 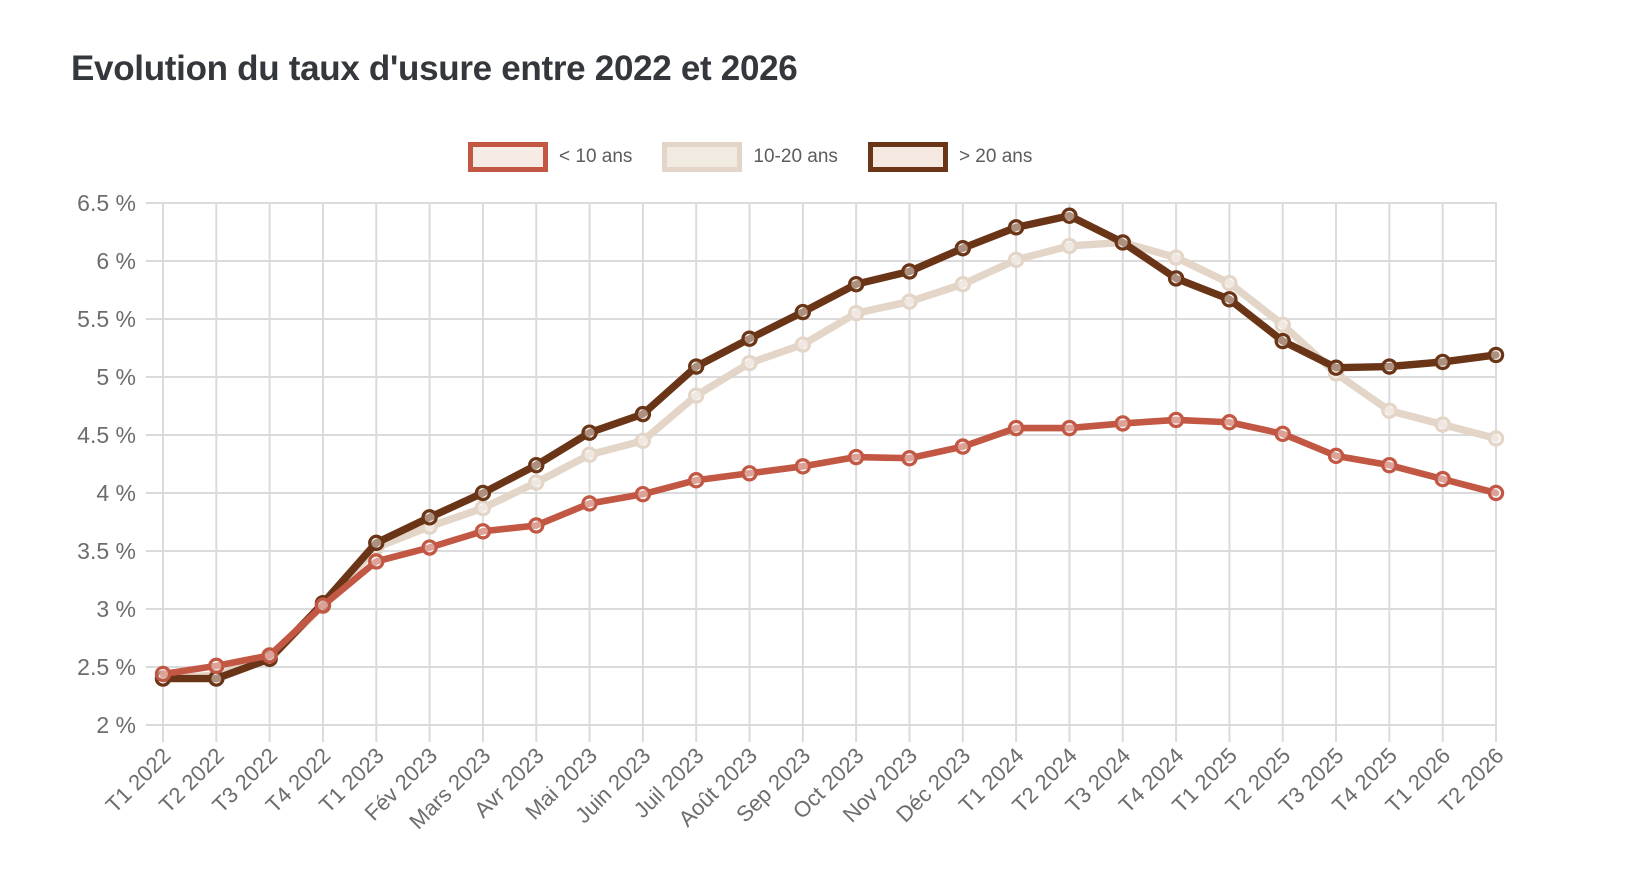 What do you see at coordinates (106, 435) in the screenshot?
I see `y-axis-tick-label: 4.5 %` at bounding box center [106, 435].